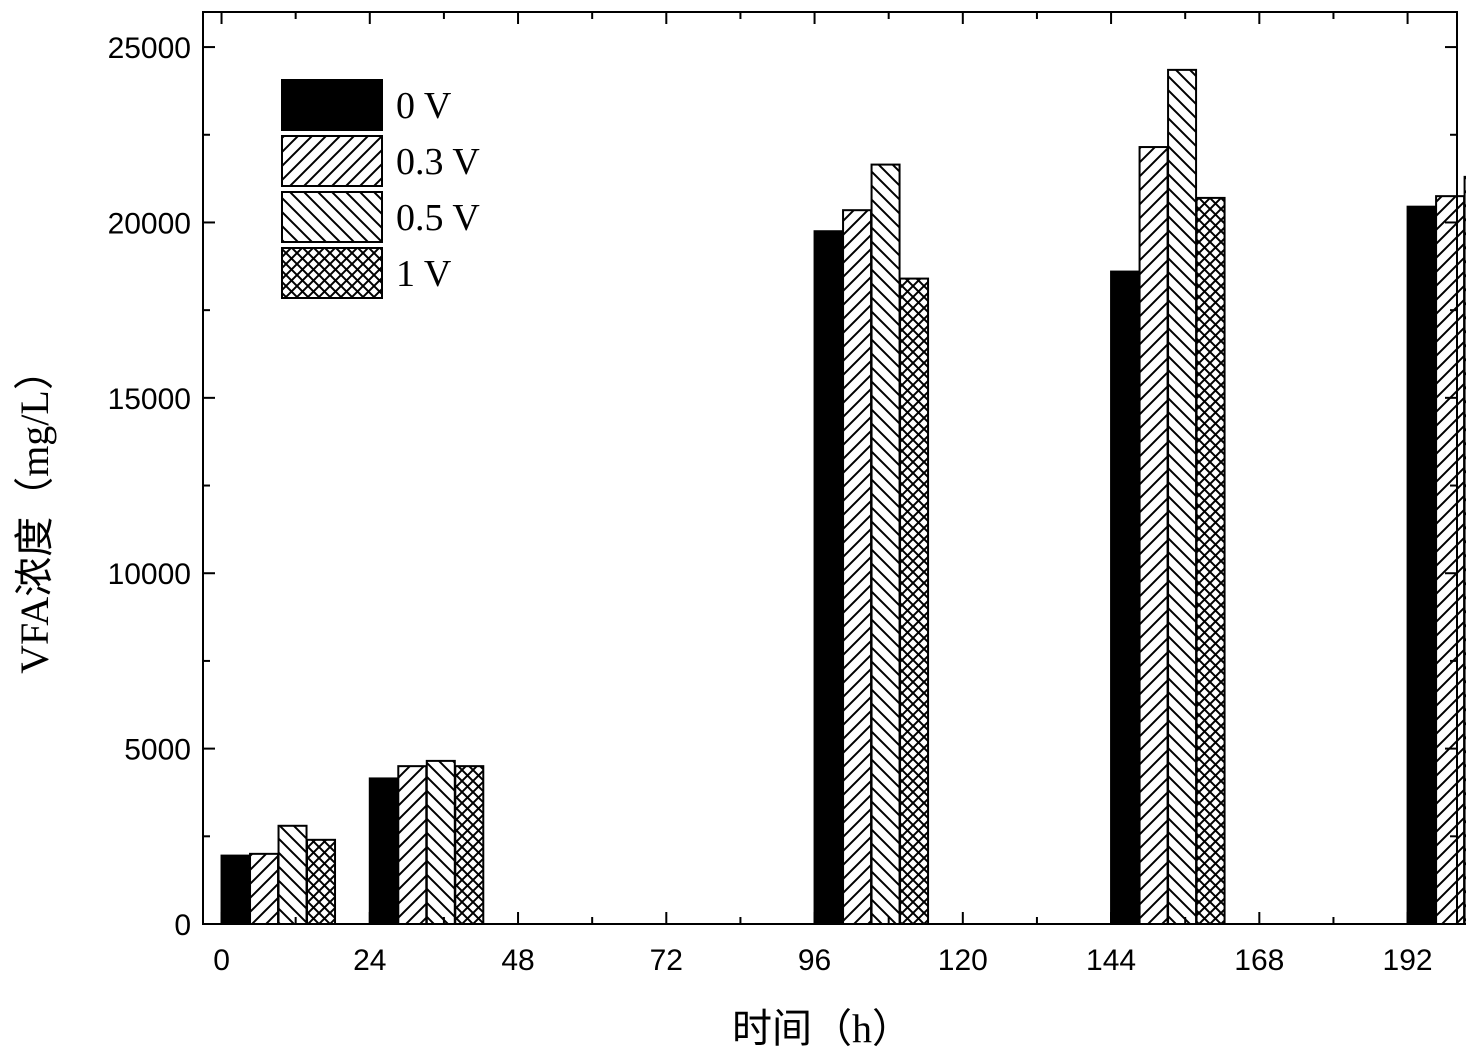 This screenshot has width=1466, height=1059. Describe the element at coordinates (438, 218) in the screenshot. I see `legend-label: 0.5 V` at that location.